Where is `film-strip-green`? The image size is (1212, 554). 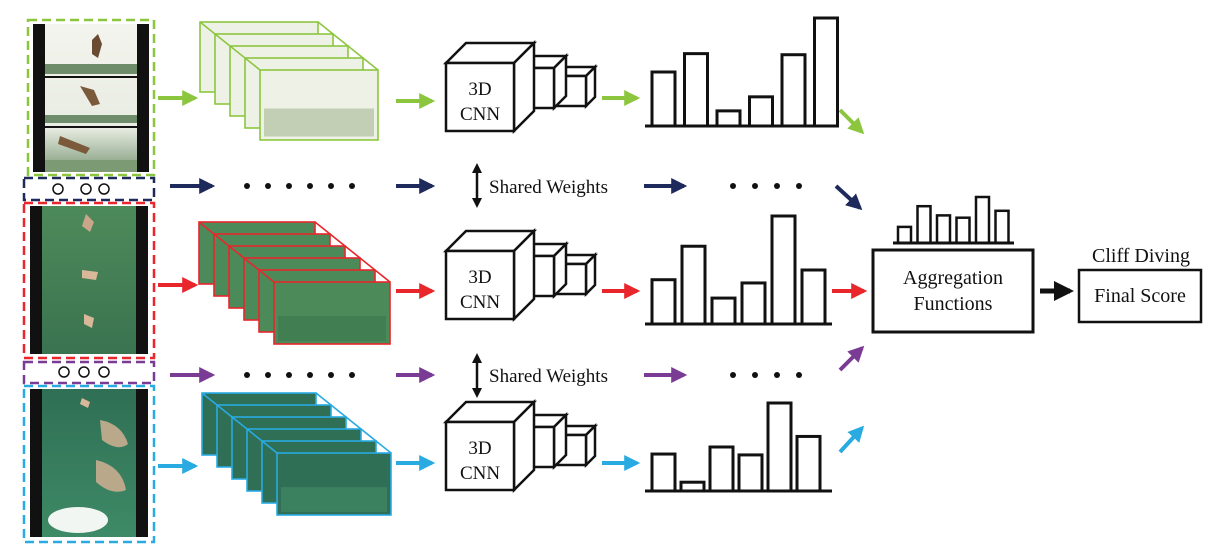
film-strip-green is located at coordinates (91, 97).